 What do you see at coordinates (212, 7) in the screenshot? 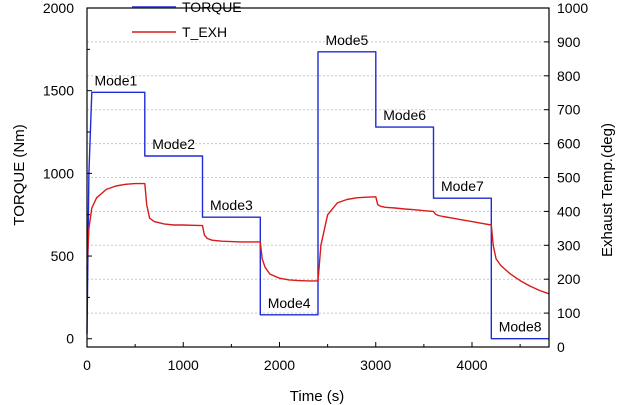
I see `legend-label-torque: TORQUE` at bounding box center [212, 7].